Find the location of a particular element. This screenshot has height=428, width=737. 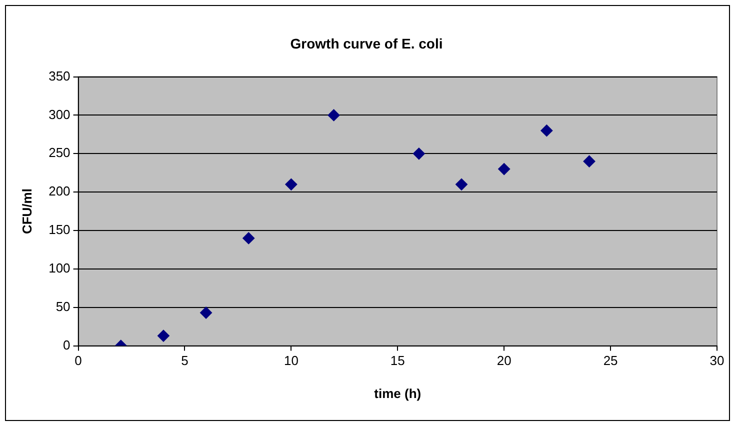

x-tick-label: 0 is located at coordinates (78, 360).